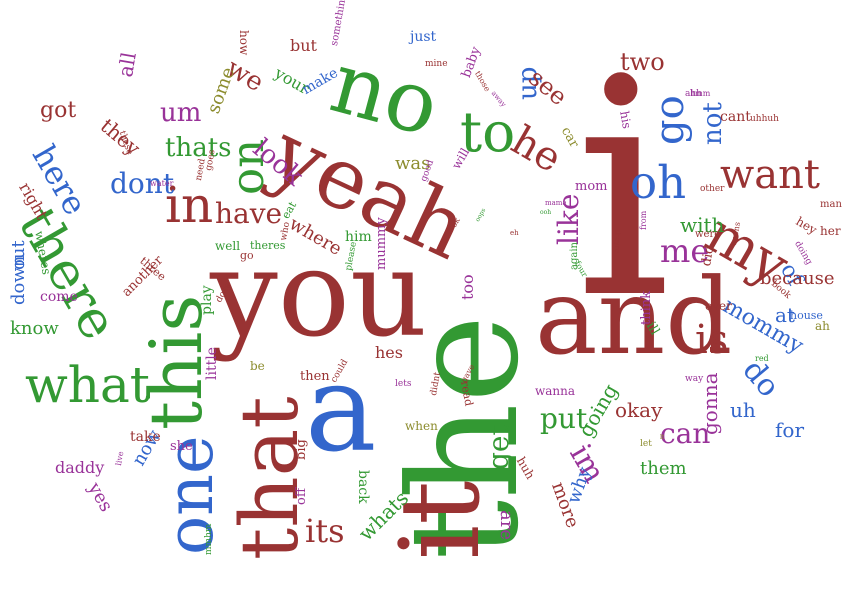 The width and height of the screenshot is (846, 600). Describe the element at coordinates (385, 95) in the screenshot. I see `cloud-word: no` at that location.